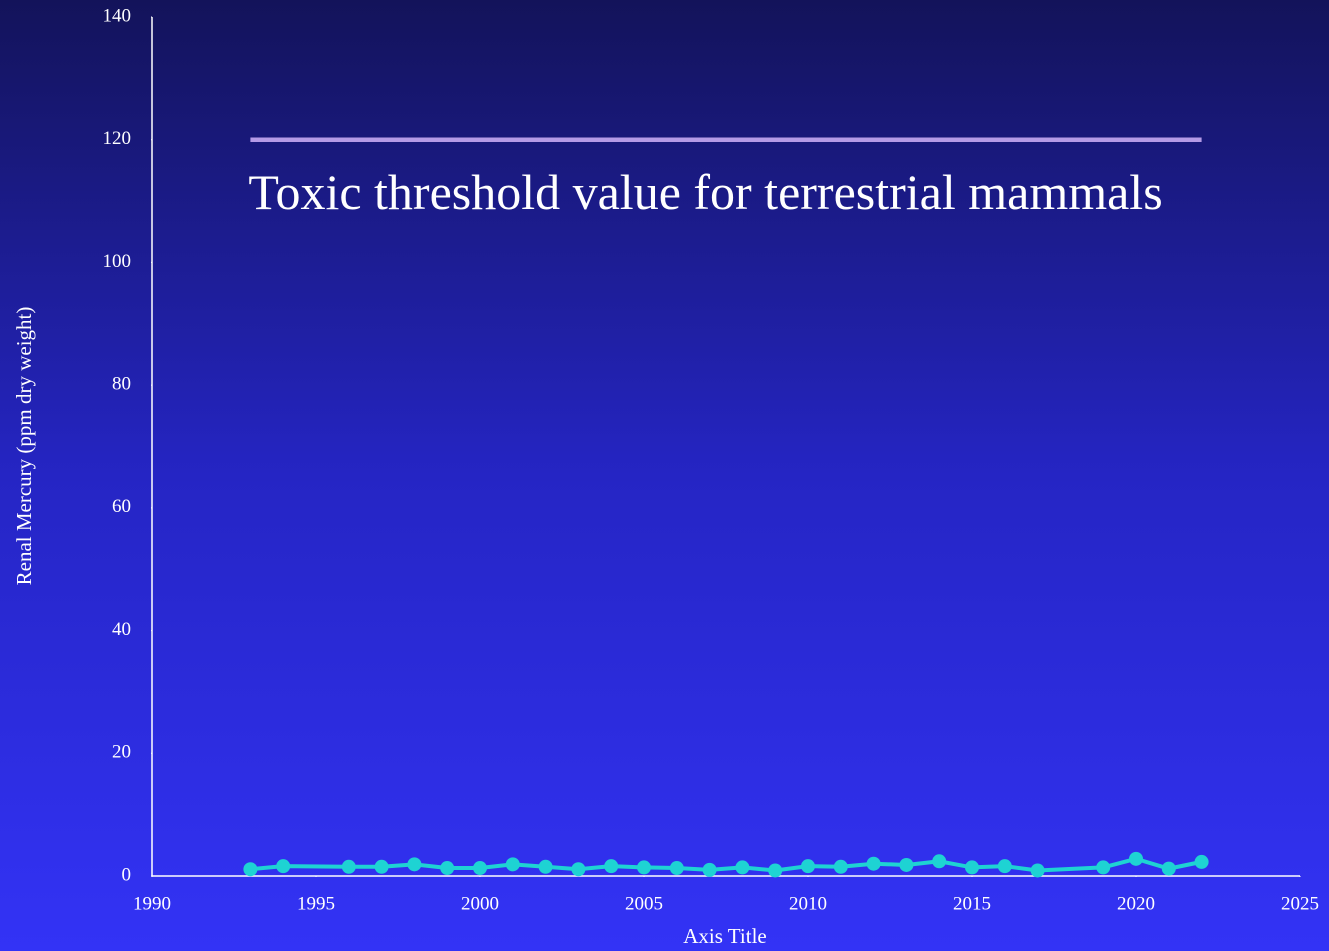 The image size is (1329, 951). I want to click on y-tick-label: 100, so click(117, 261).